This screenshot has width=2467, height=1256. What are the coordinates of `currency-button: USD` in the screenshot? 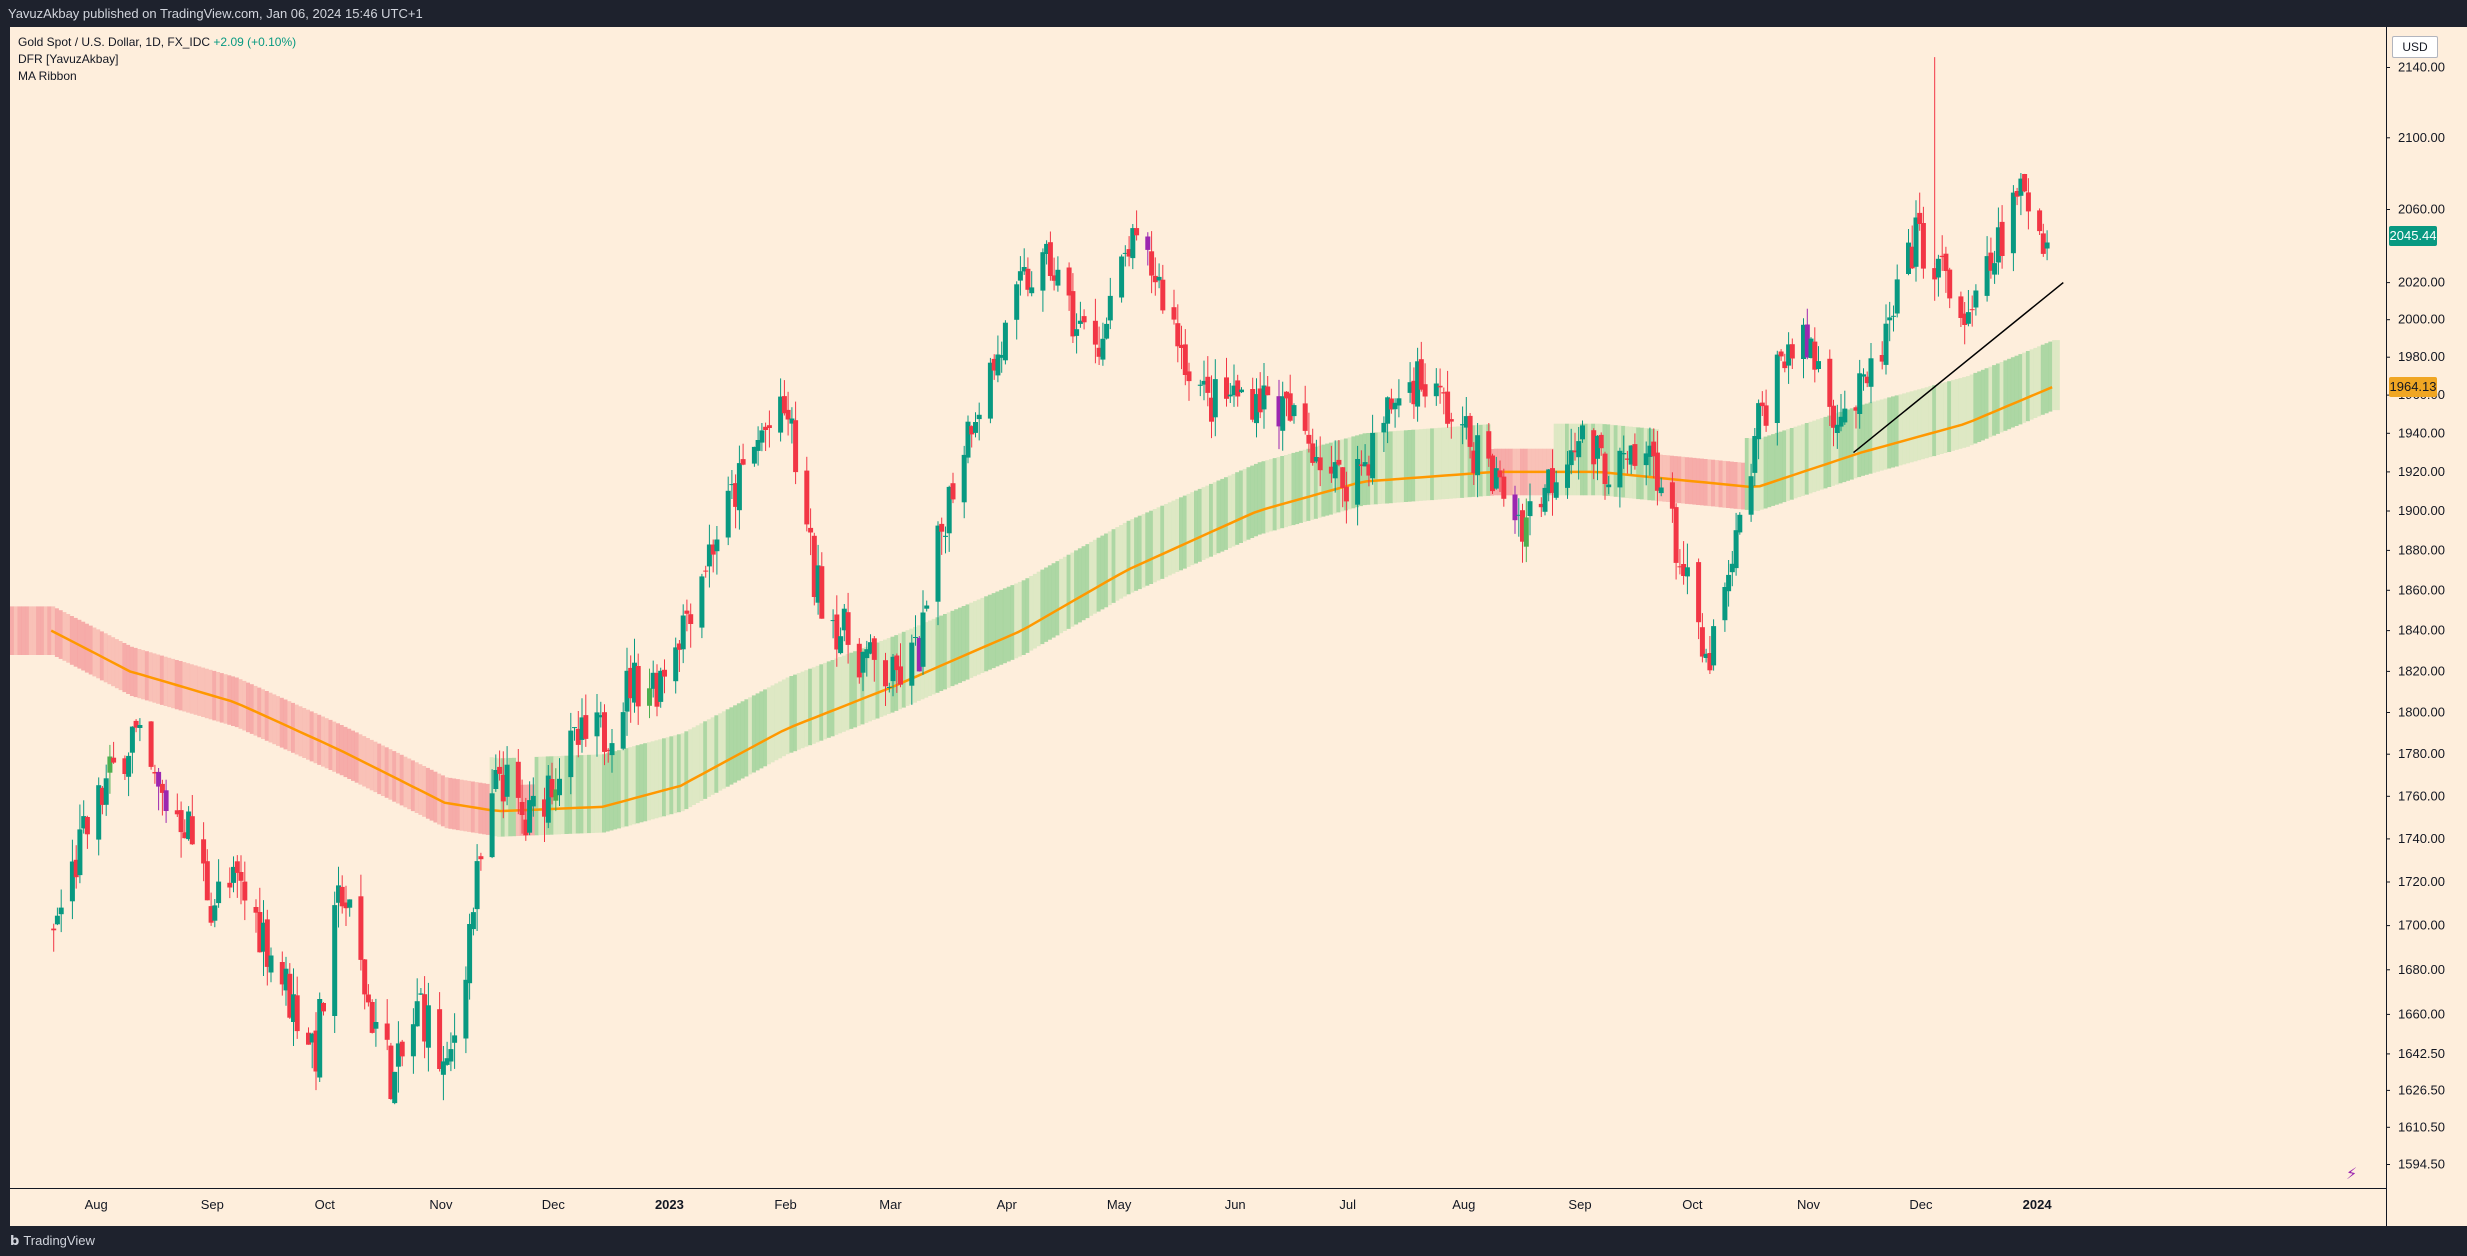 It's located at (2415, 47).